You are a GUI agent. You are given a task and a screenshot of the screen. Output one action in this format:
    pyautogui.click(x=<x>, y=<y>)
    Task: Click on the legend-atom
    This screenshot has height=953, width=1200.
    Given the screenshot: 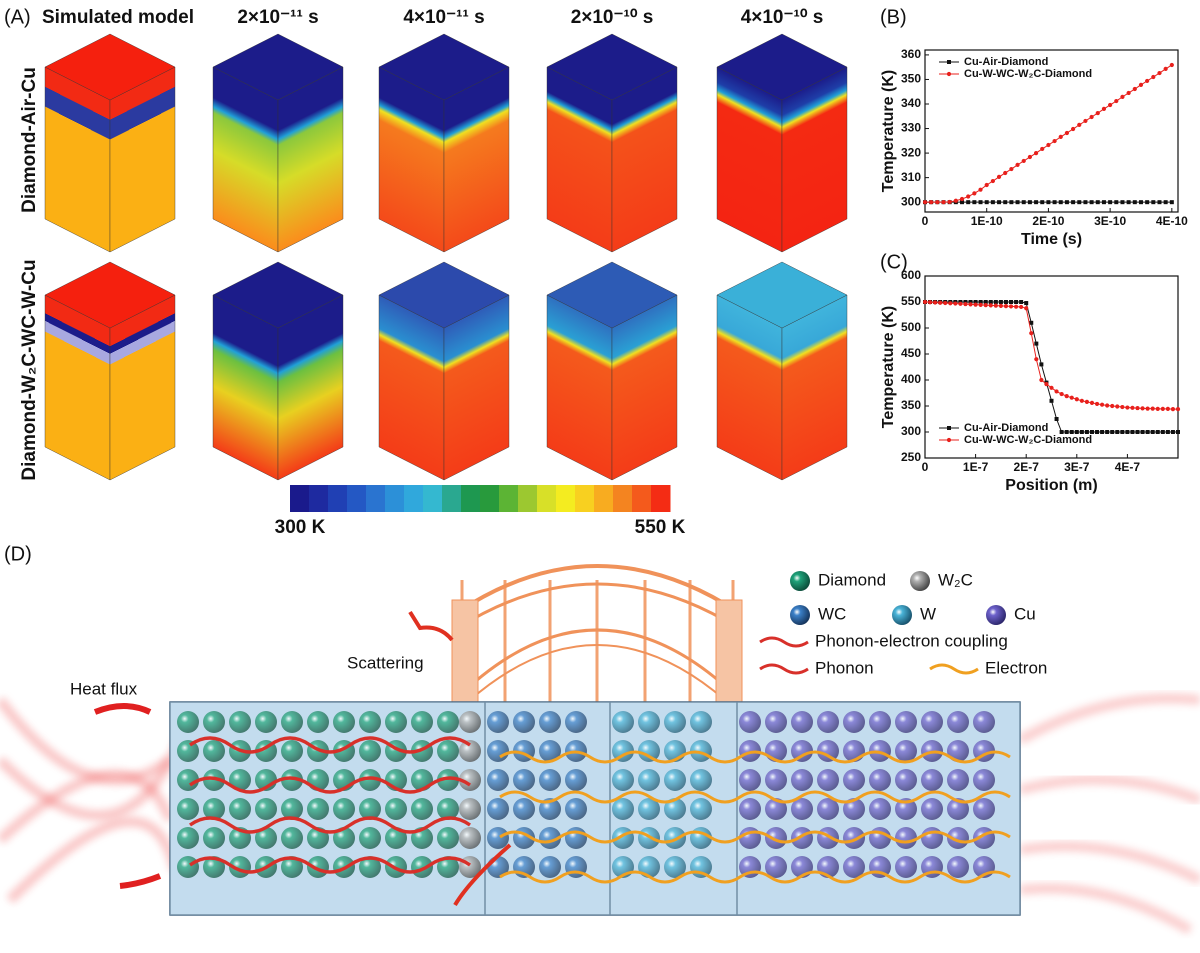 What is the action you would take?
    pyautogui.click(x=800, y=615)
    